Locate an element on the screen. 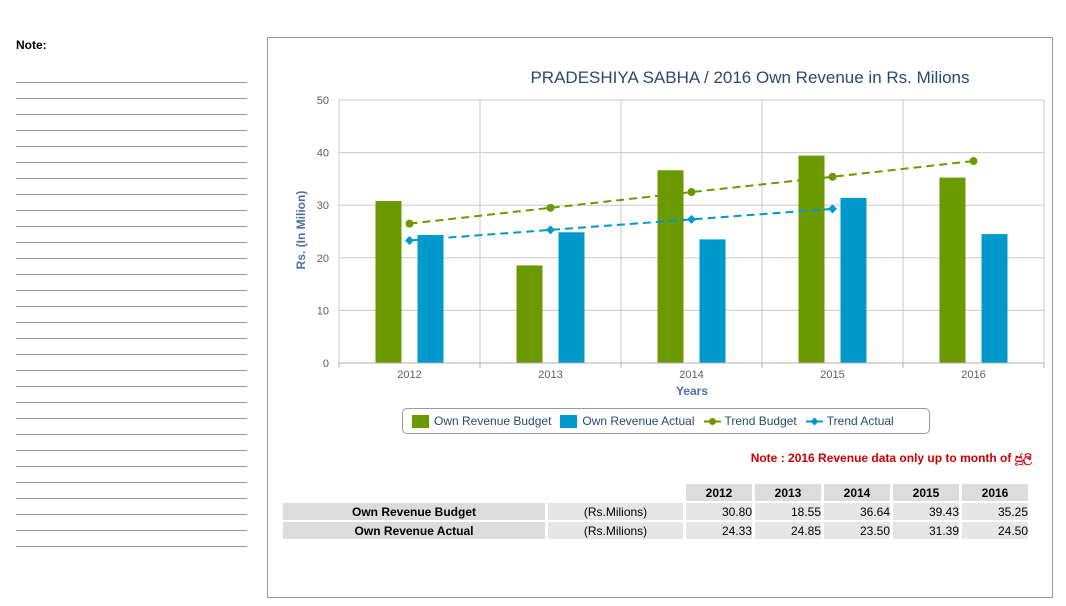 This screenshot has width=1066, height=606. chart-trend-lines is located at coordinates (691, 201).